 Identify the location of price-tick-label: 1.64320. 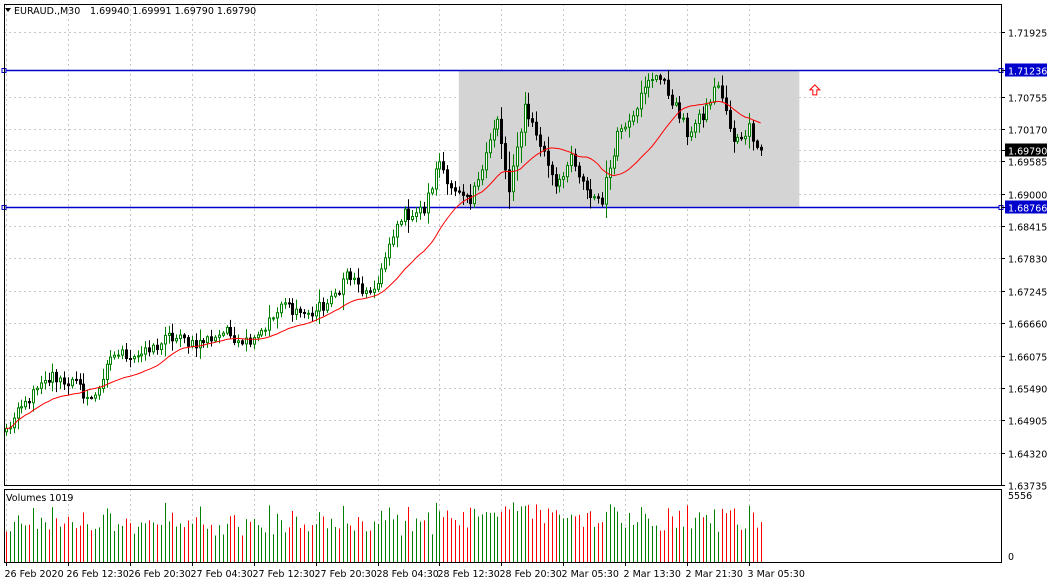
(1027, 455).